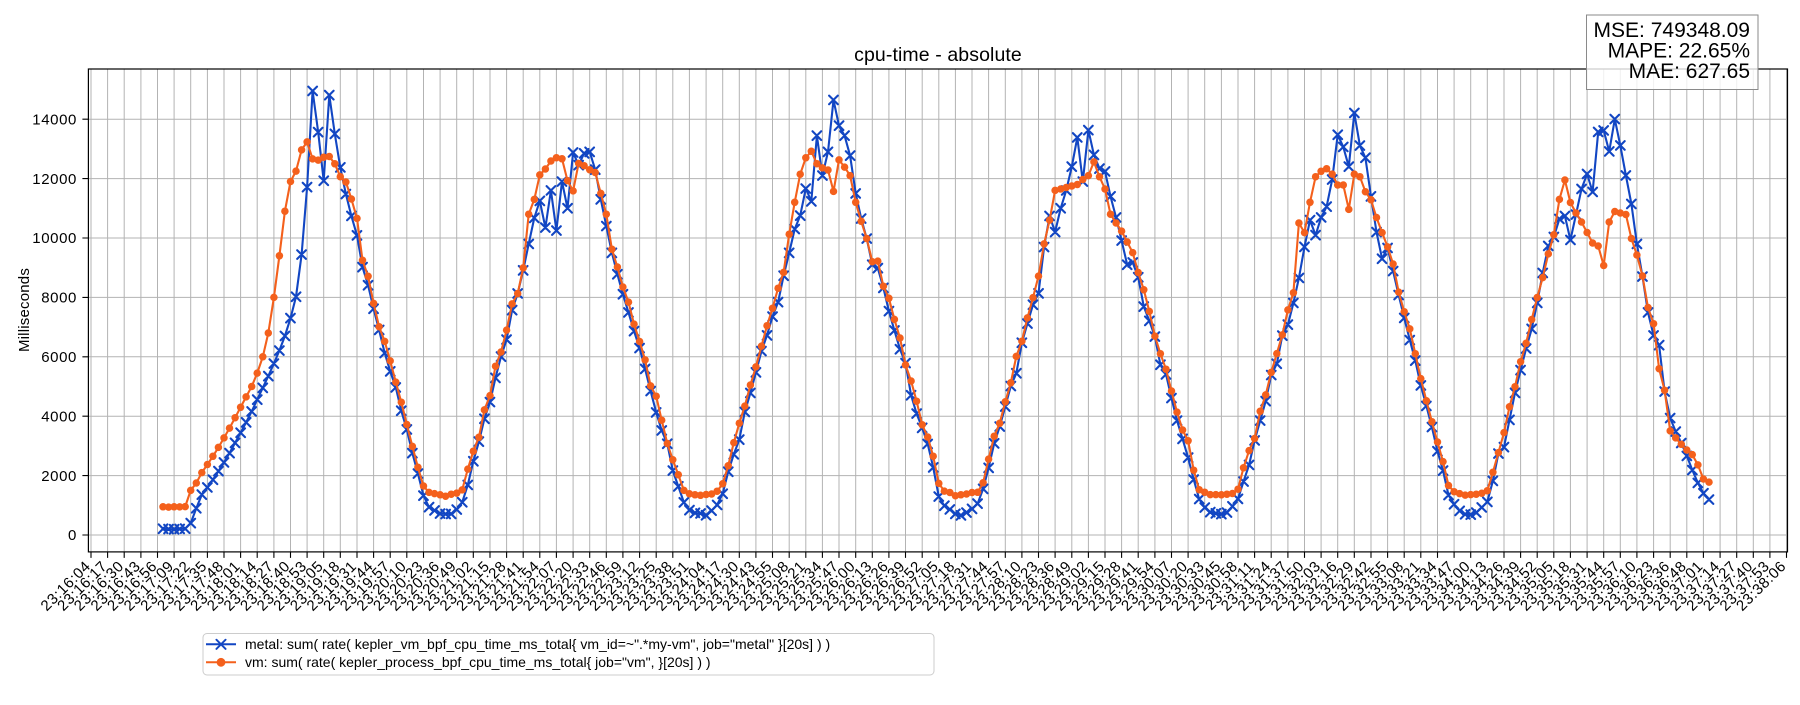 The image size is (1800, 705). Describe the element at coordinates (54, 238) in the screenshot. I see `svg-text: 10000` at that location.